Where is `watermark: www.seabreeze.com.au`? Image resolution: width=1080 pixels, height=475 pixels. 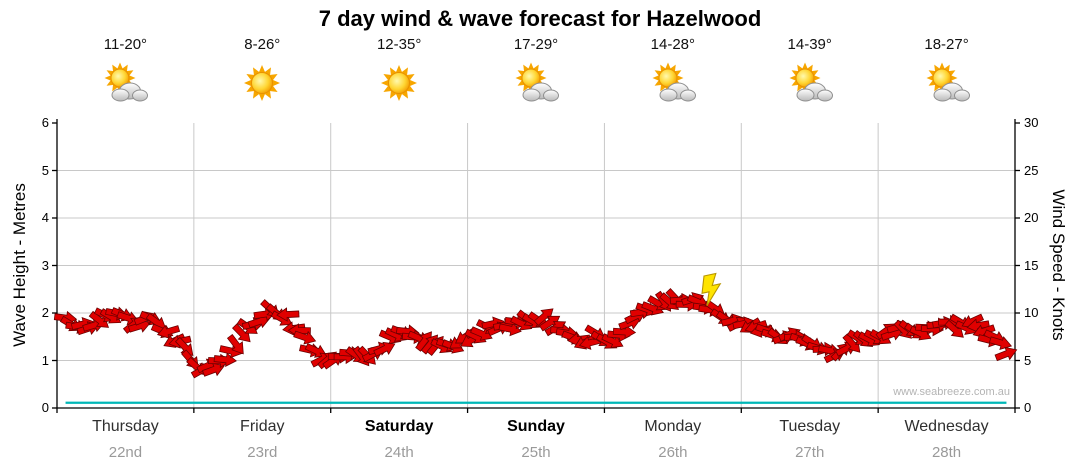
watermark: www.seabreeze.com.au is located at coordinates (951, 392).